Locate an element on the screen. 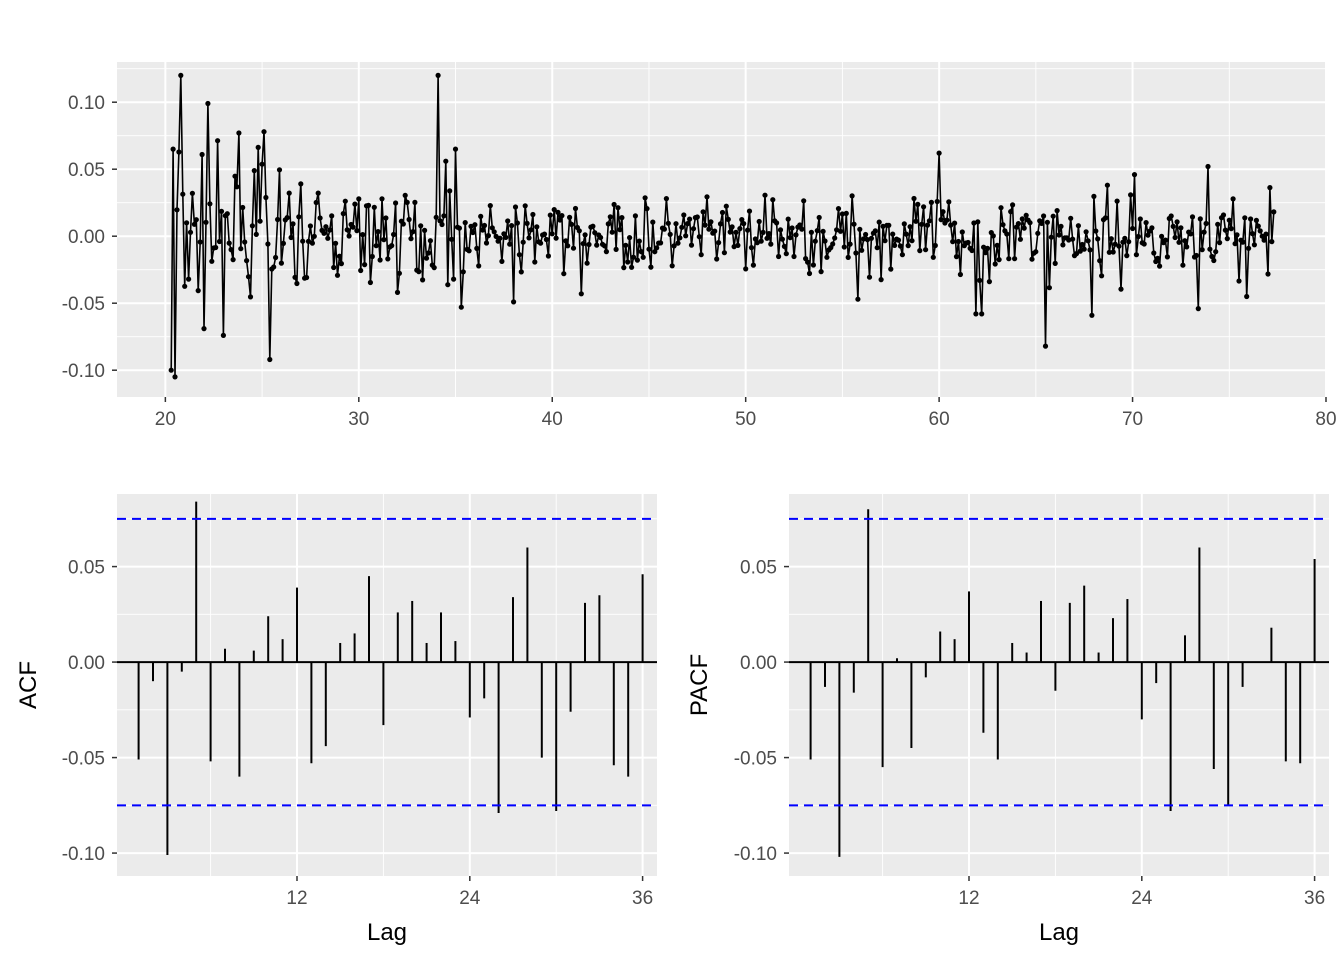 This screenshot has width=1344, height=960. y-tick-label: -0.10 is located at coordinates (83, 854).